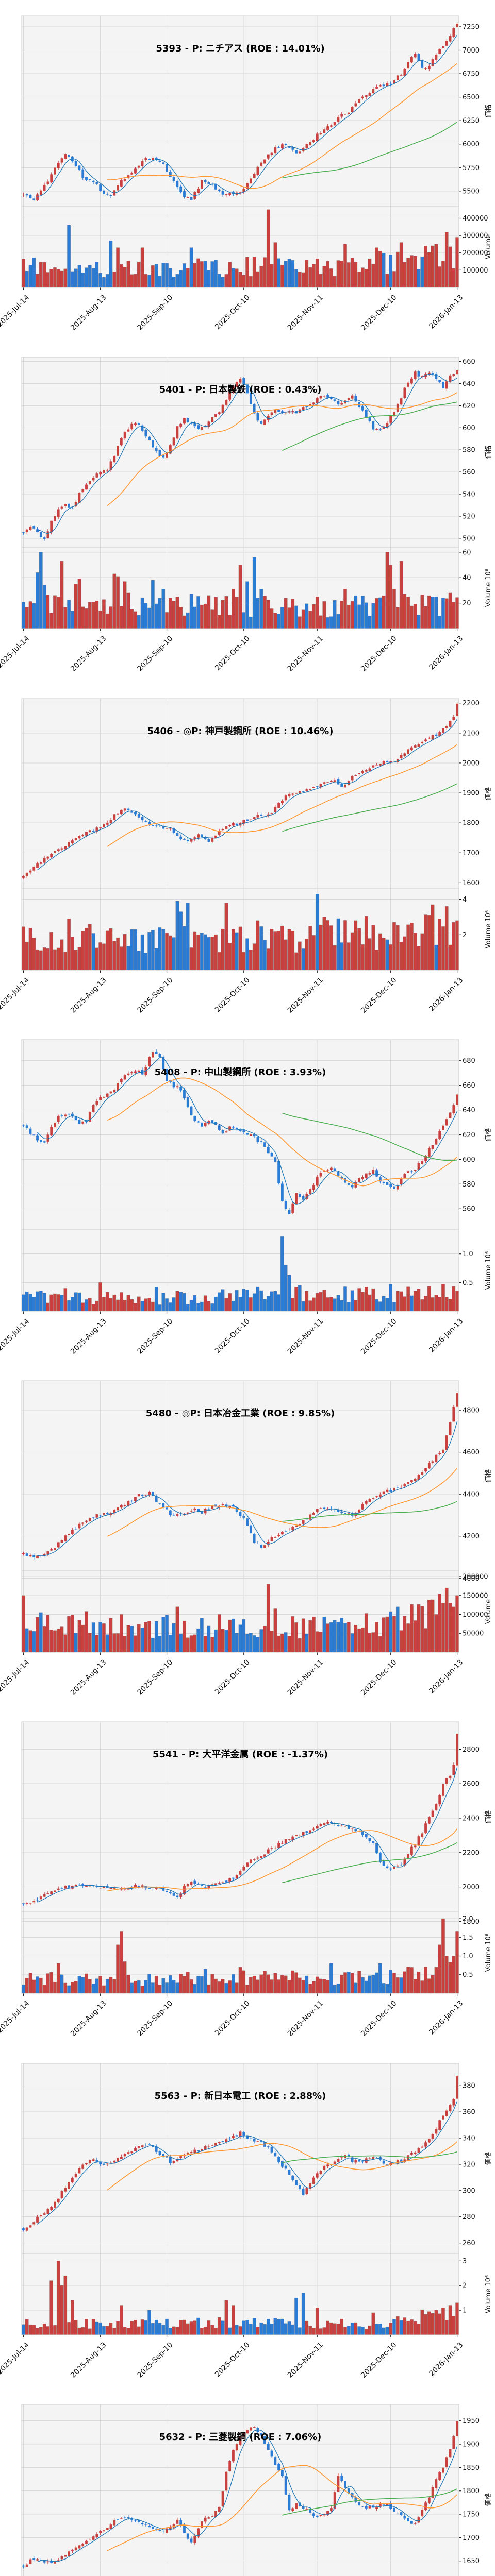  What do you see at coordinates (472, 823) in the screenshot?
I see `price-tick-label: 1800` at bounding box center [472, 823].